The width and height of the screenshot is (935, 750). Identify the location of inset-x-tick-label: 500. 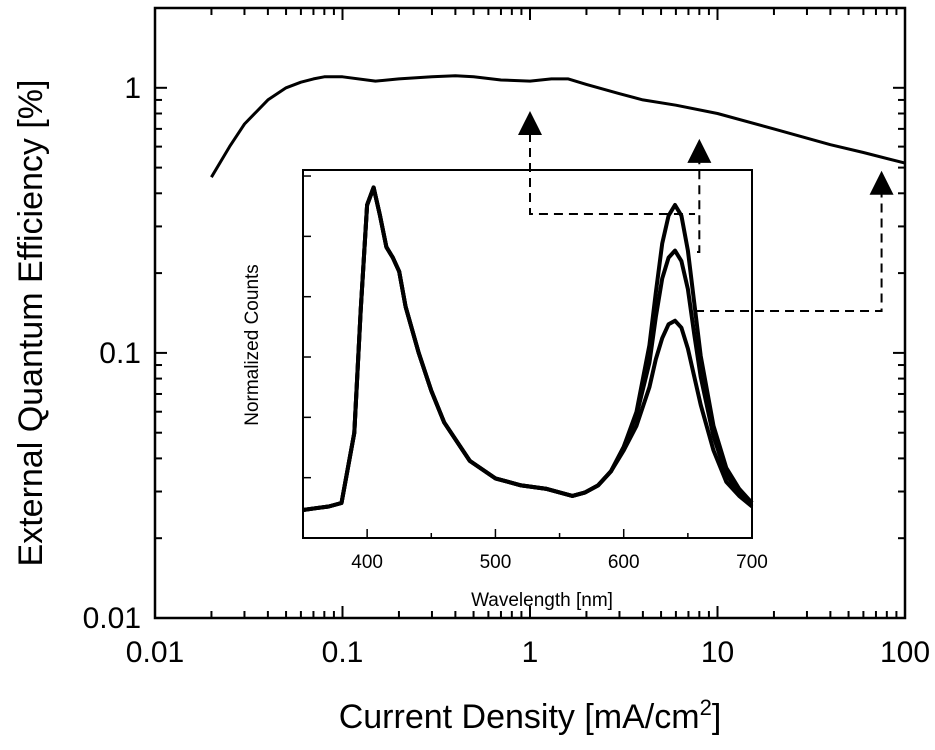
(496, 562).